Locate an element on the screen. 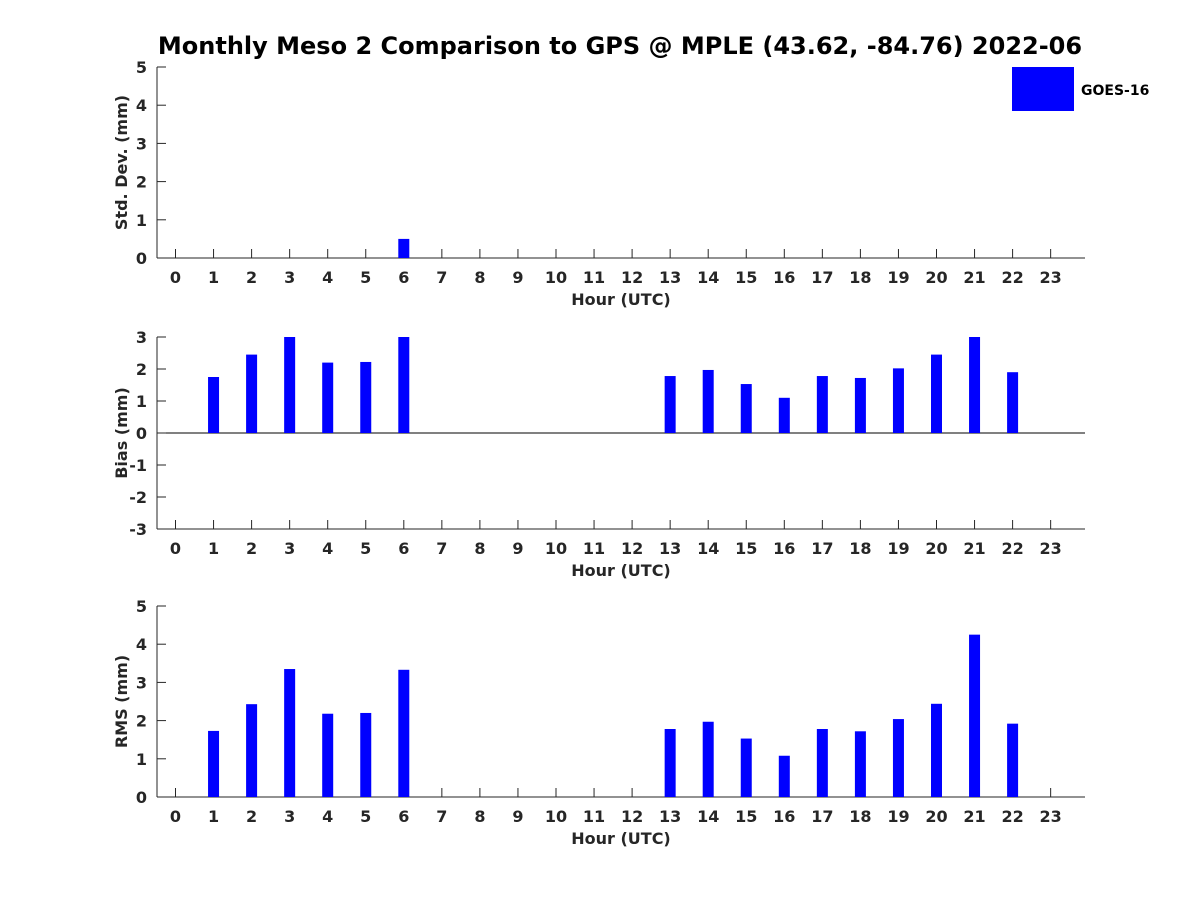 This screenshot has height=900, width=1200. x-tick-label: 21 is located at coordinates (974, 548).